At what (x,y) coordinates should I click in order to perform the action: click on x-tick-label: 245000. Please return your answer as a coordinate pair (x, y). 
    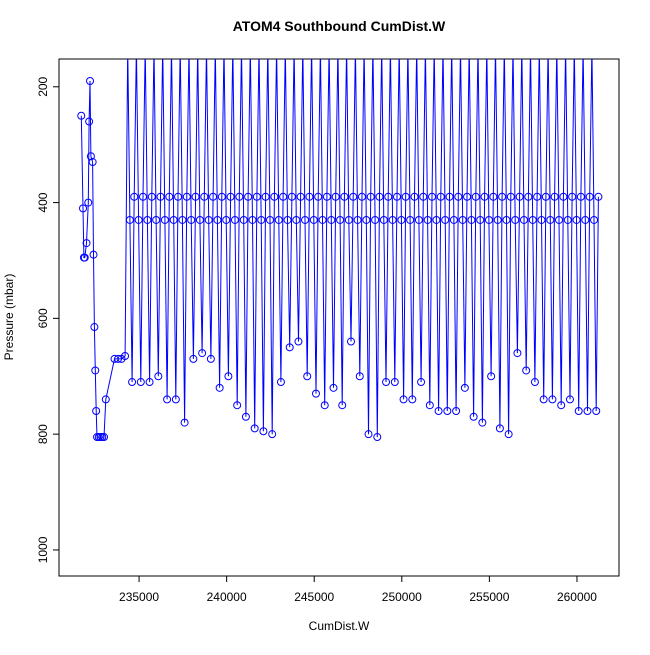
    Looking at the image, I should click on (314, 597).